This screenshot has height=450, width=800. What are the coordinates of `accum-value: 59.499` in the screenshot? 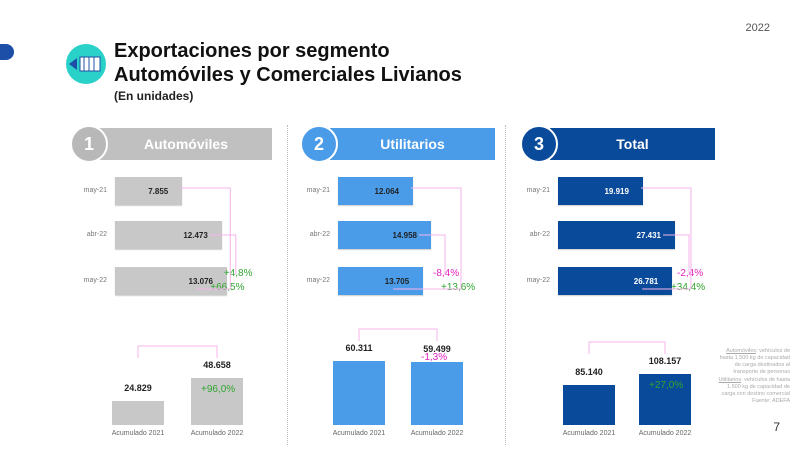 It's located at (437, 348).